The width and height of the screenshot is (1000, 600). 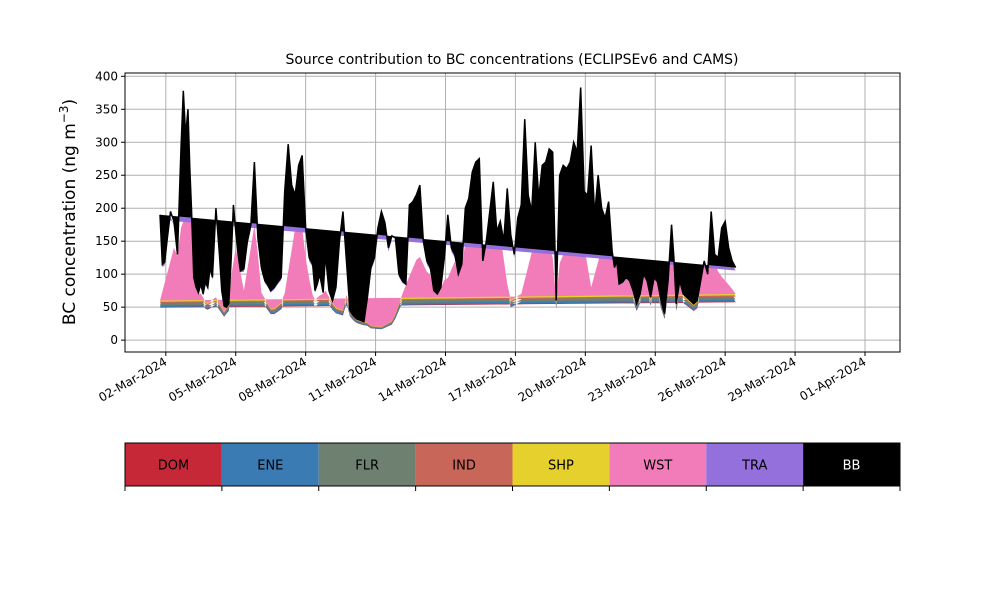 What do you see at coordinates (70, 102) in the screenshot?
I see `y-axis-label-close: )` at bounding box center [70, 102].